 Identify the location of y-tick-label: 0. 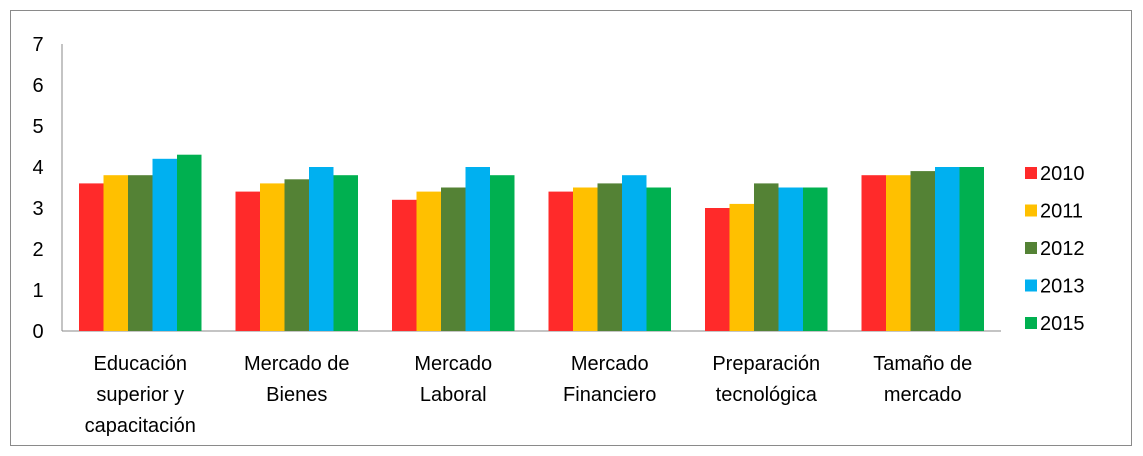
(37, 332).